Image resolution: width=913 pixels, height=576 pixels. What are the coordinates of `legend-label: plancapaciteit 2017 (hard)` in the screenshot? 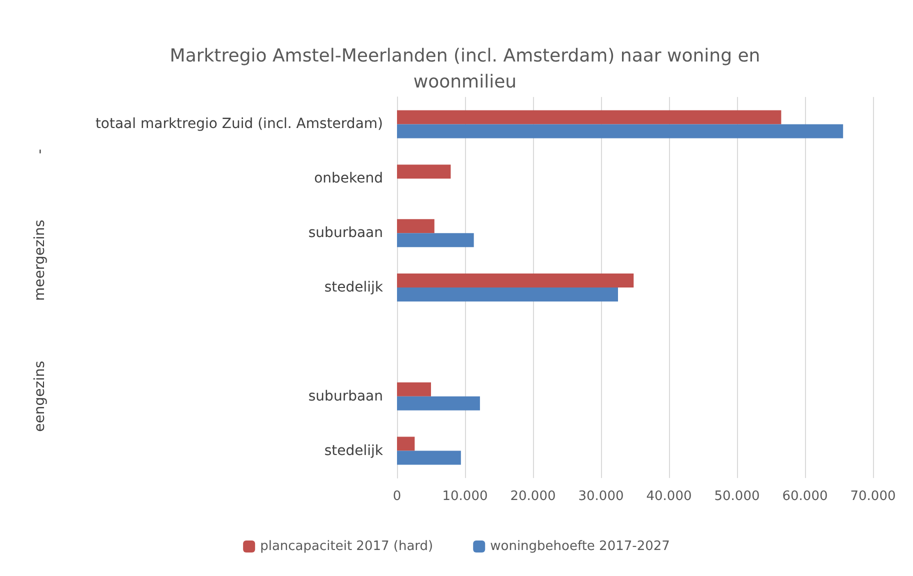 It's located at (347, 546).